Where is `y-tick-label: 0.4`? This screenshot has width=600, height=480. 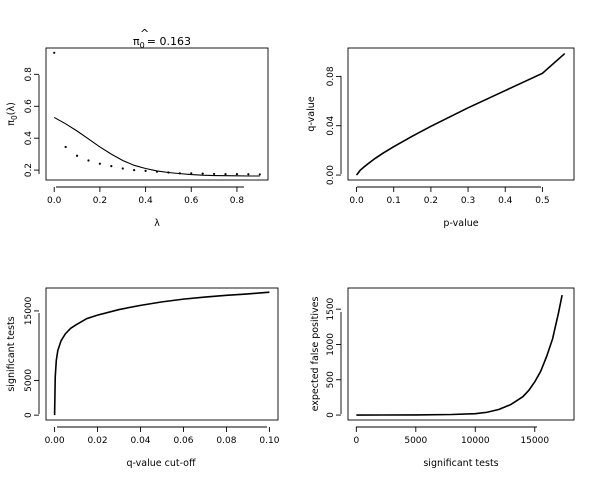
y-tick-label: 0.4 is located at coordinates (29, 138).